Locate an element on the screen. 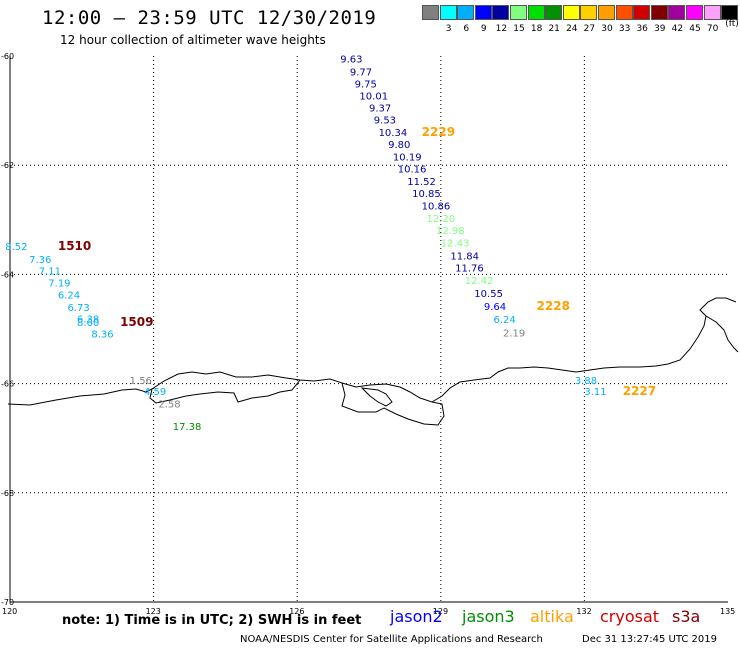  longitude-label: 120 is located at coordinates (9, 611).